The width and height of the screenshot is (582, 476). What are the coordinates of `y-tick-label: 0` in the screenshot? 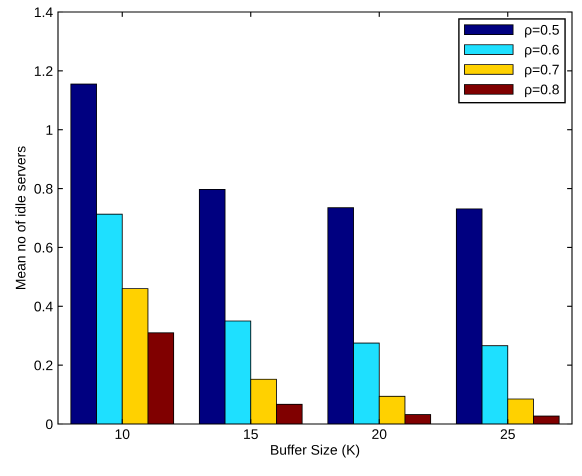 It's located at (49, 424).